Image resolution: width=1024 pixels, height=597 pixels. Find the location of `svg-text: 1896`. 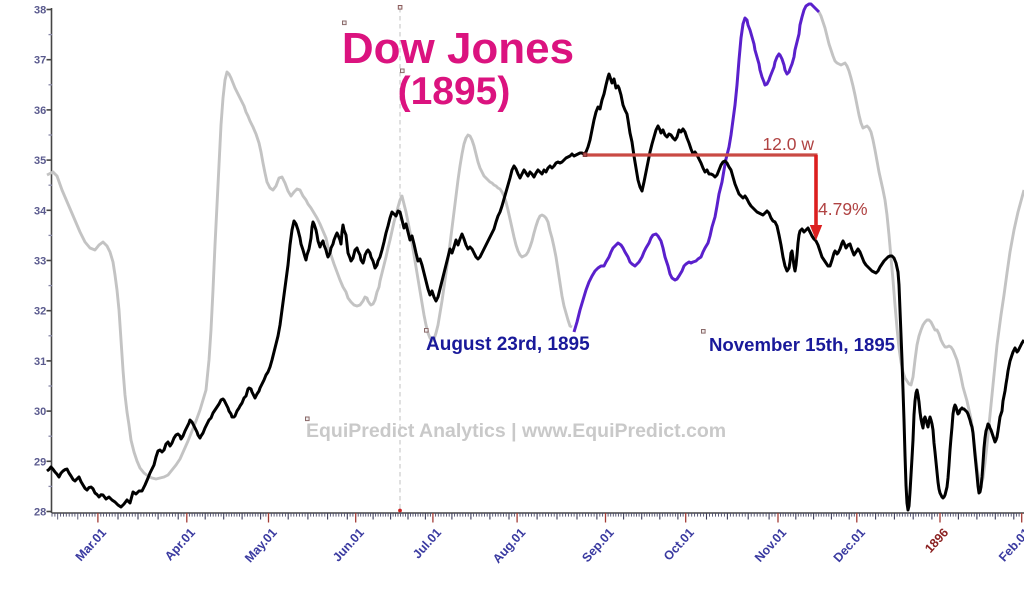

svg-text: 1896 is located at coordinates (936, 541).